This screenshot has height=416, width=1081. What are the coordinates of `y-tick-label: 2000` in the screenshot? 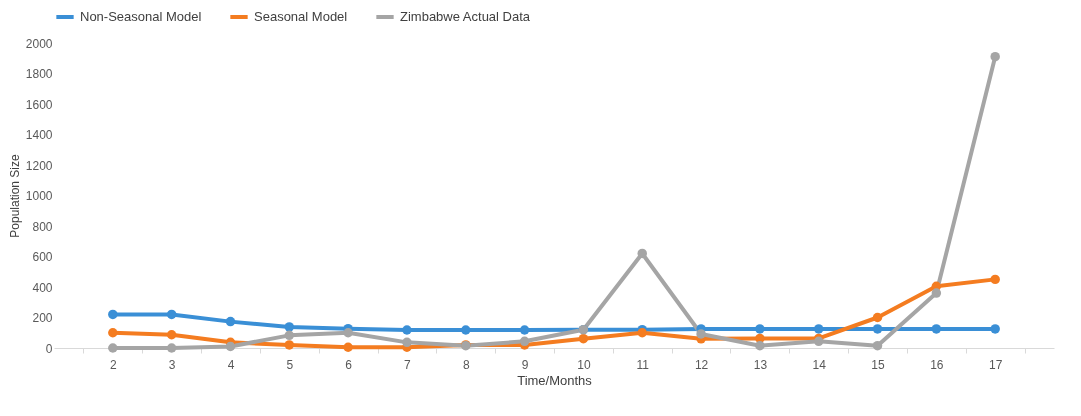 It's located at (39, 43).